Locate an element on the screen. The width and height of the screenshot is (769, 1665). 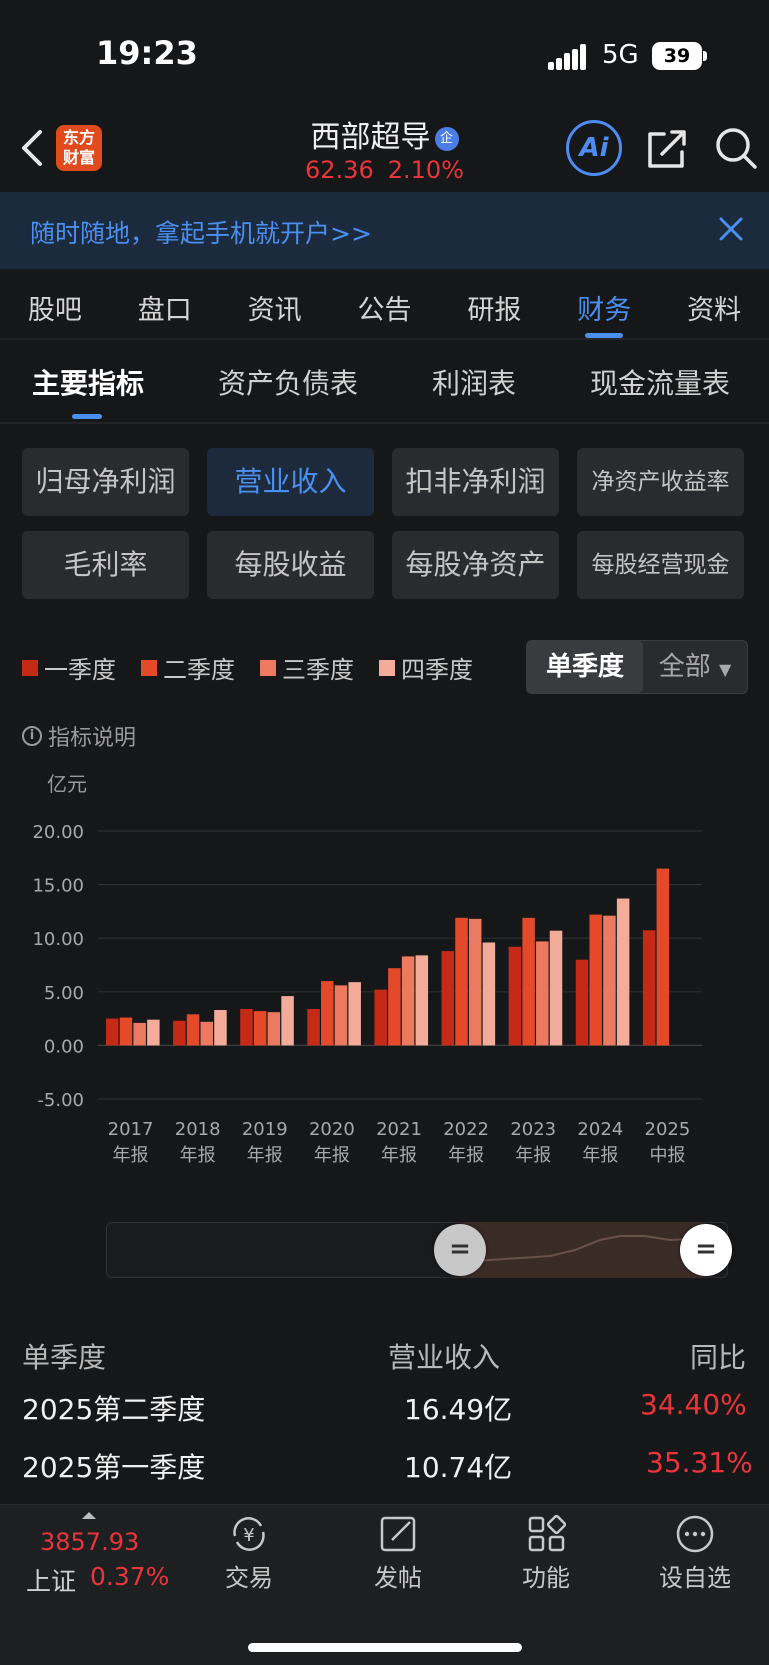
banner-text: 随时随地，拿起手机就开户>> is located at coordinates (201, 233).